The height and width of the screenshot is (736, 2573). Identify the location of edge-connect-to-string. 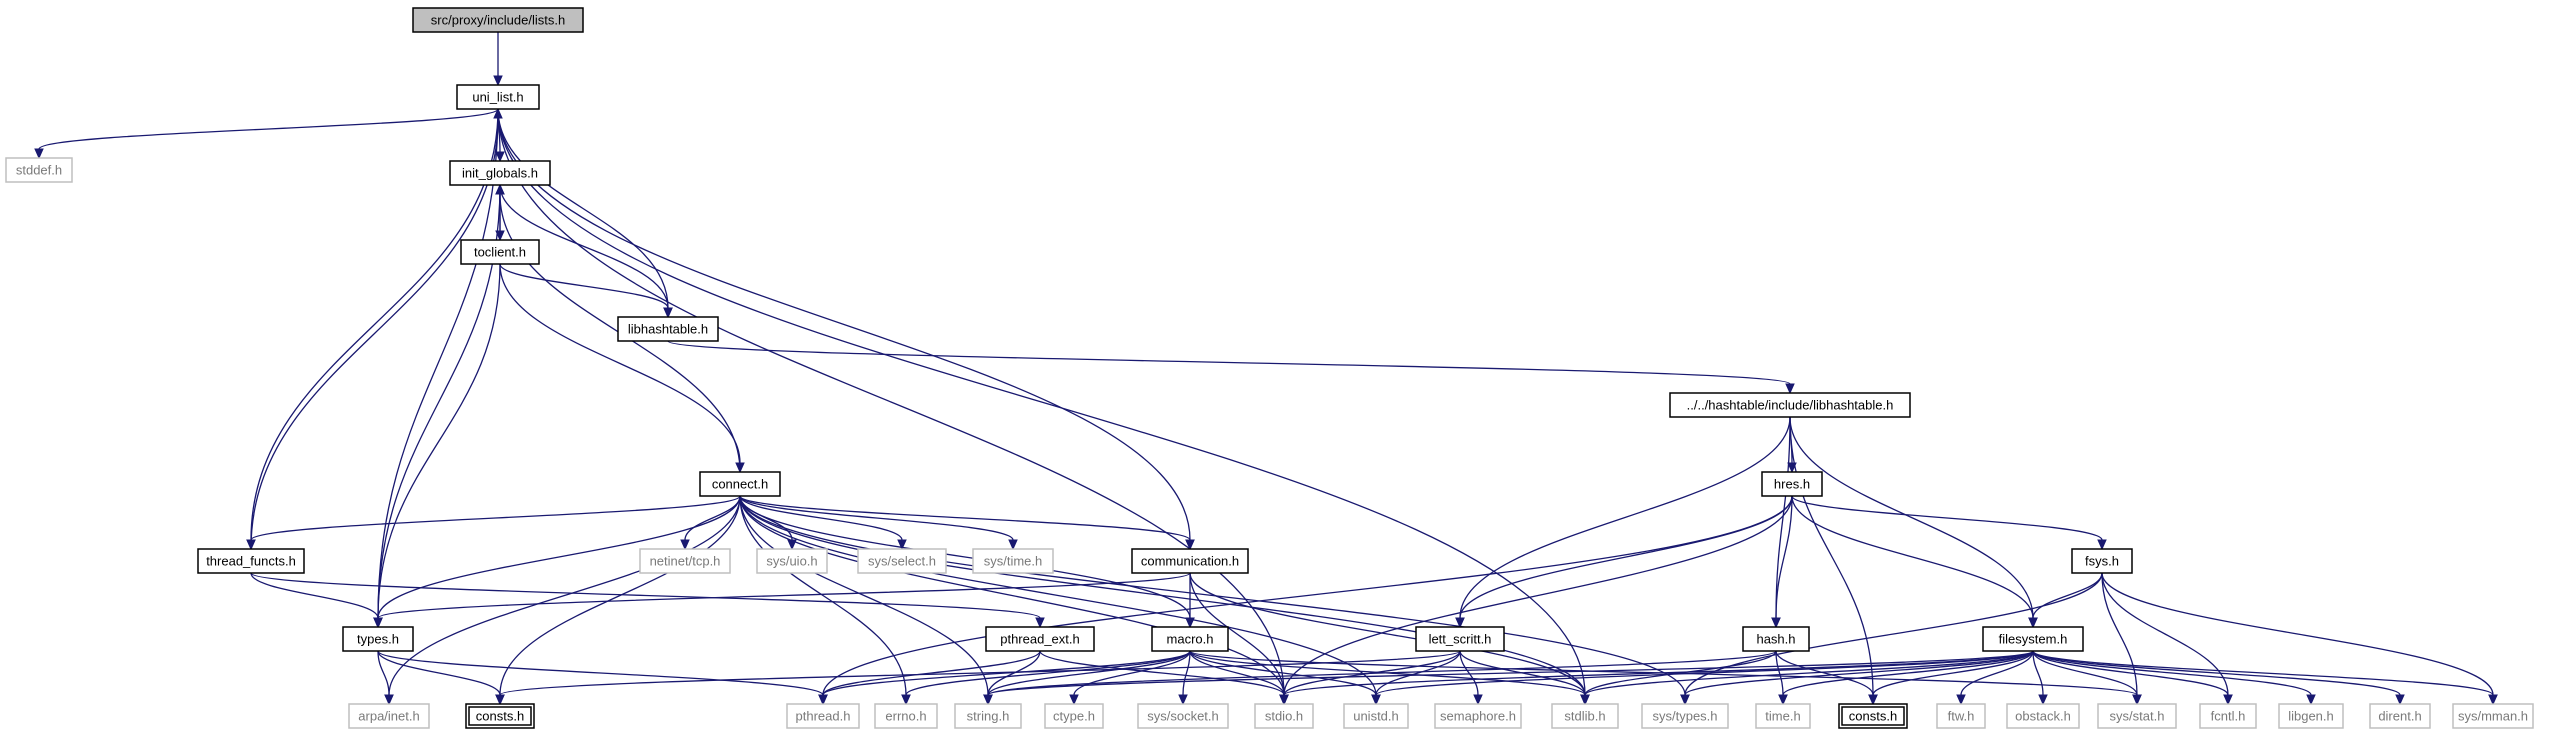
(864, 595).